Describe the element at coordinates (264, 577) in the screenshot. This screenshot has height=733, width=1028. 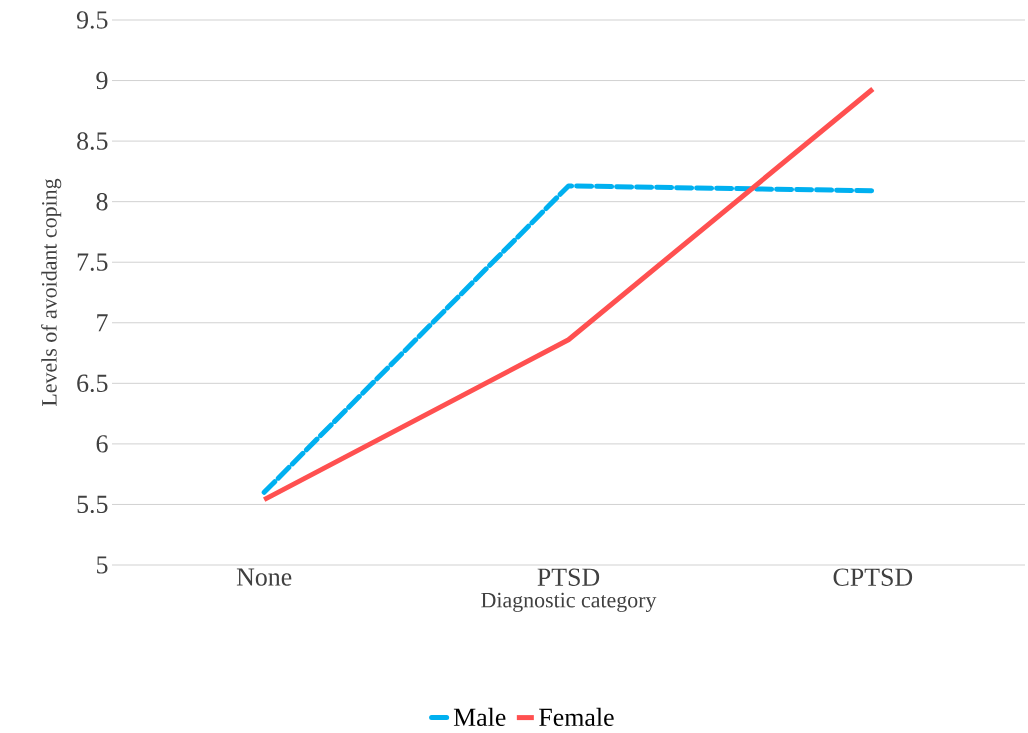
I see `x-tick-label: None` at that location.